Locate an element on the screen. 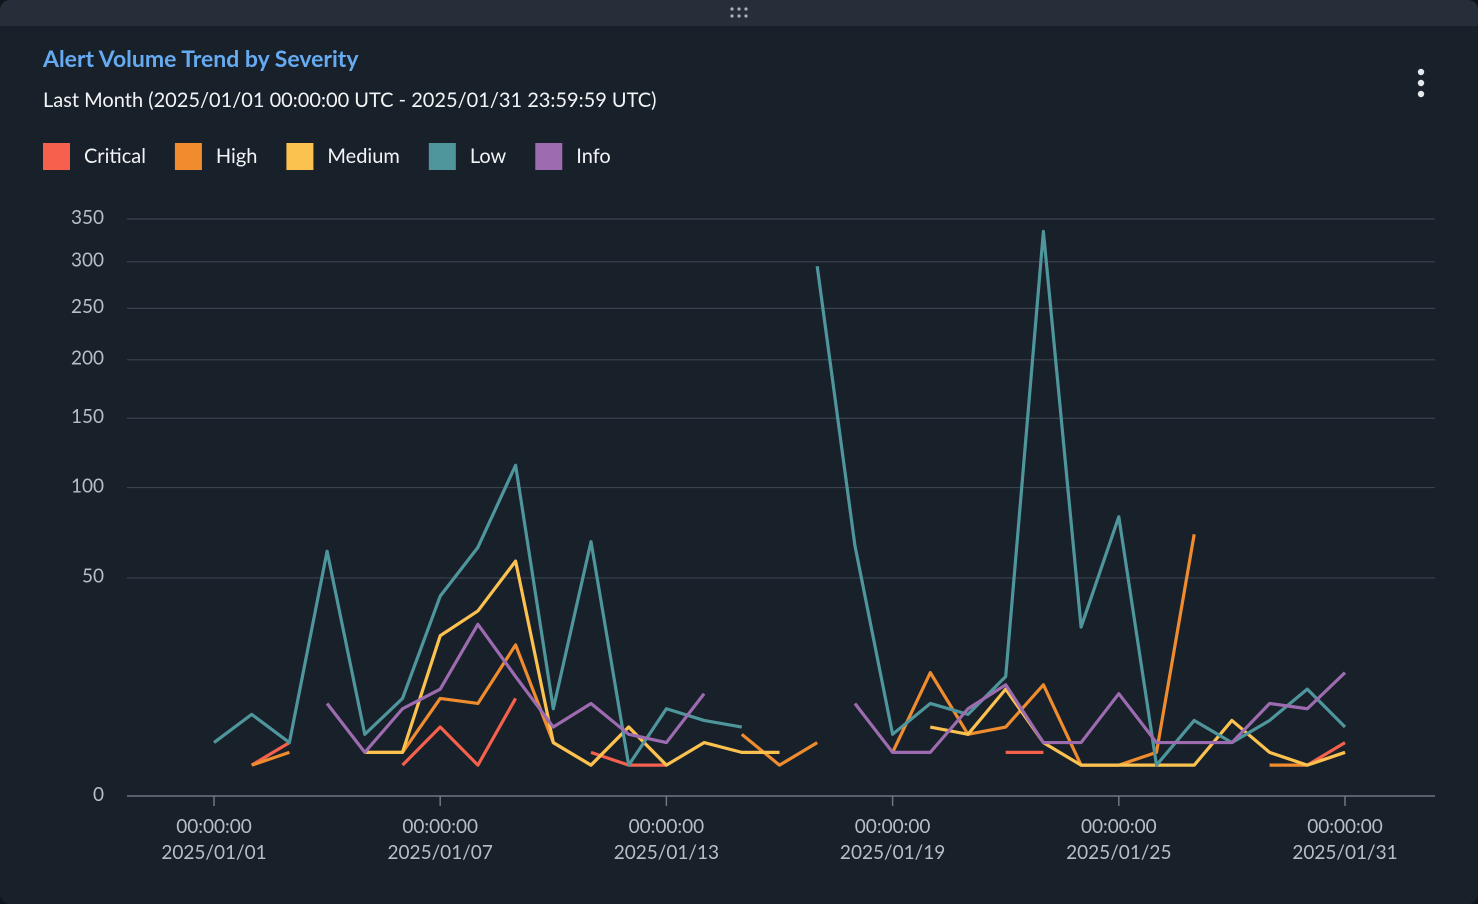 The image size is (1478, 904). drag-handle is located at coordinates (739, 13).